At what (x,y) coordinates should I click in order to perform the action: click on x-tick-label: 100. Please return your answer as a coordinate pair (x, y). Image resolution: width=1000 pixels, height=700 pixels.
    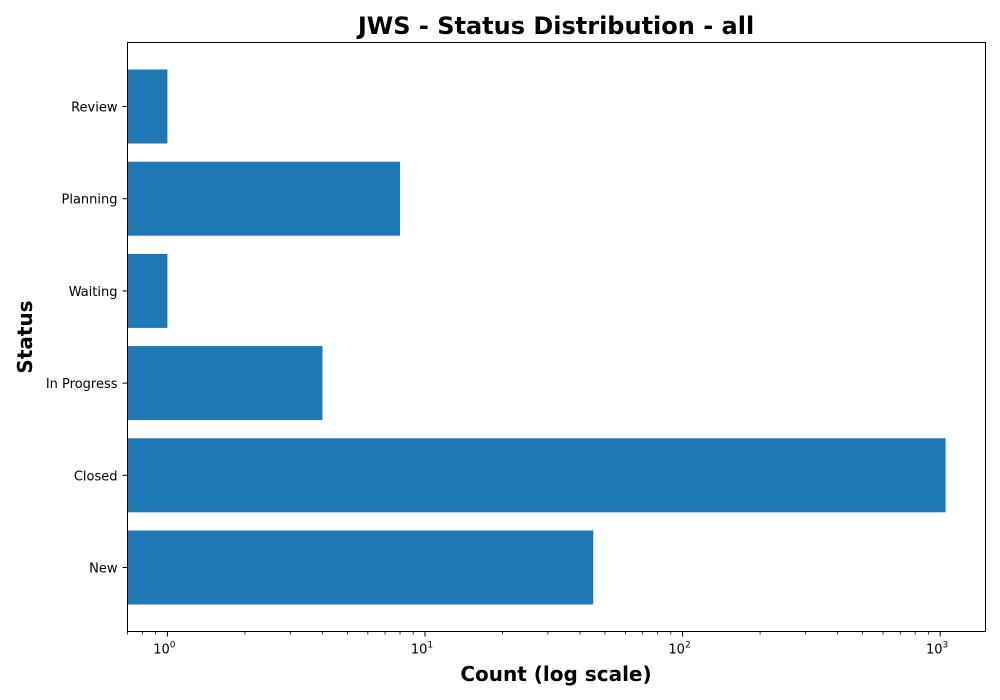
    Looking at the image, I should click on (164, 649).